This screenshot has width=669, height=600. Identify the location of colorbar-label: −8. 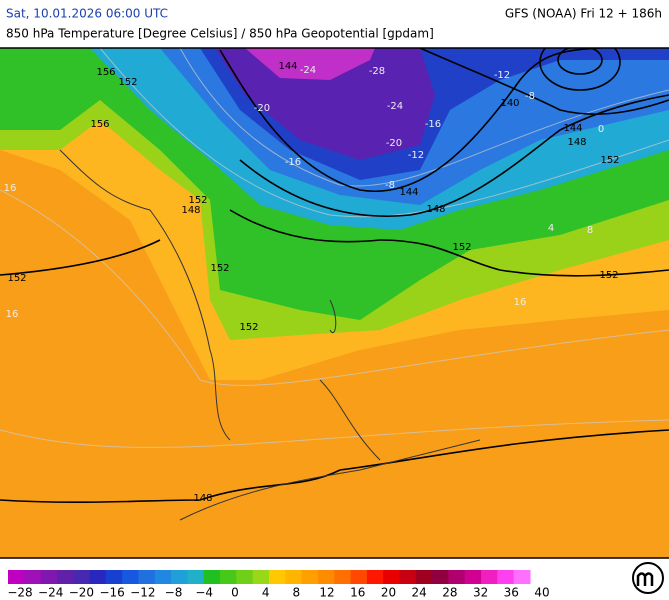
(174, 593).